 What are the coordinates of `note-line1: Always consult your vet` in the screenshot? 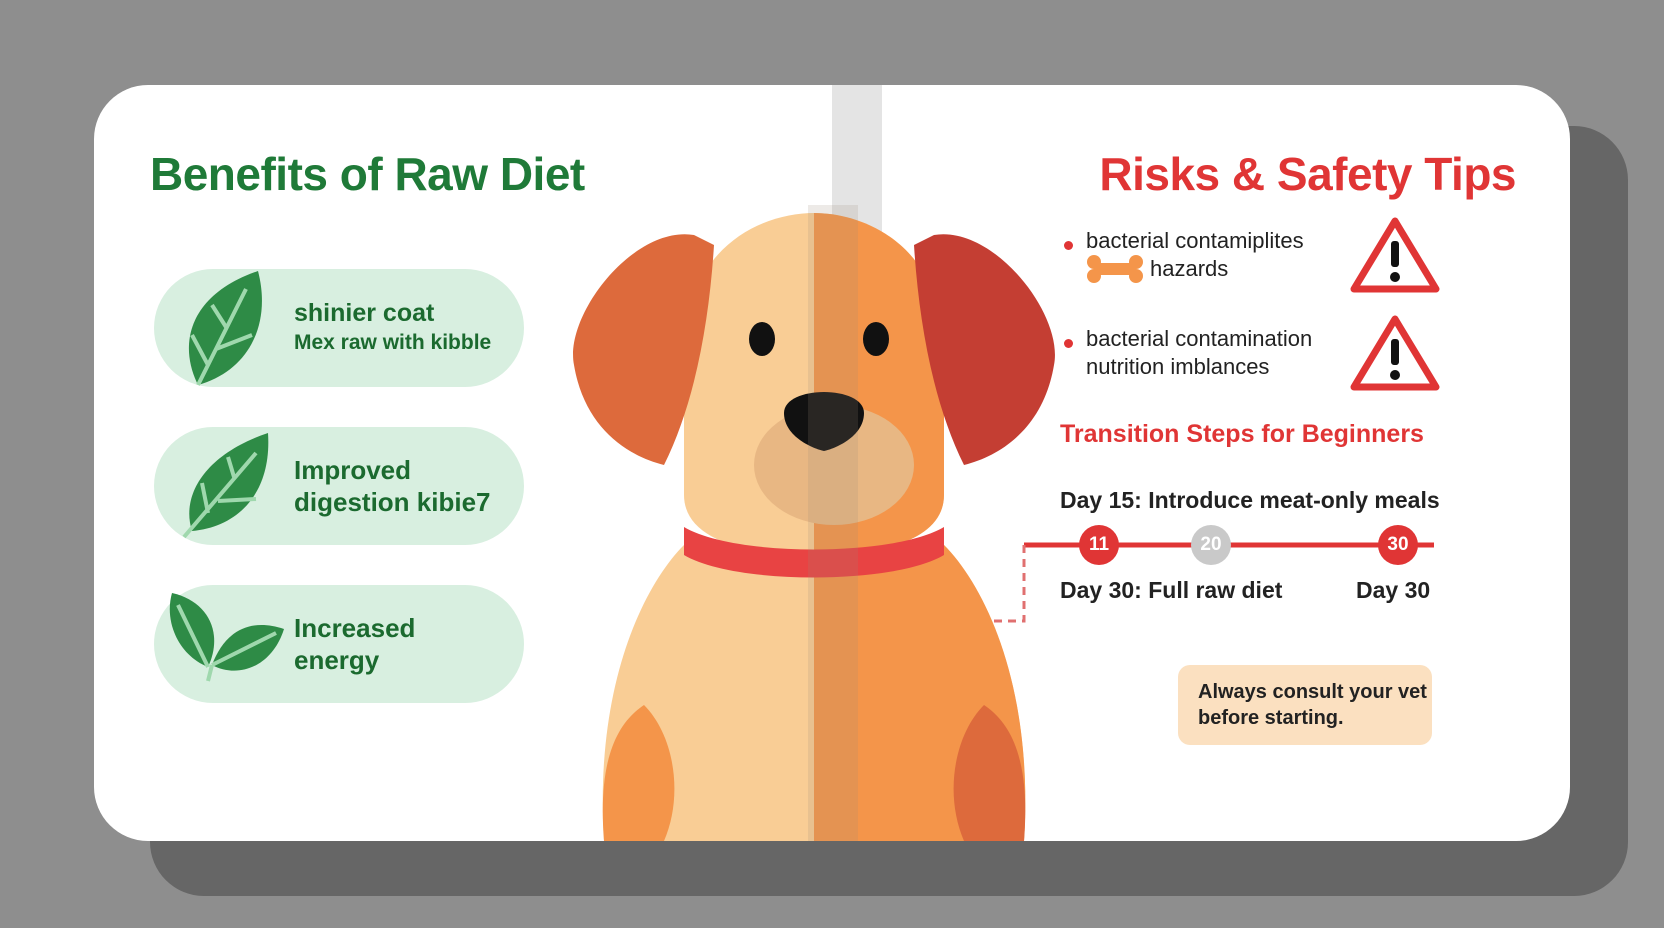 It's located at (1312, 692).